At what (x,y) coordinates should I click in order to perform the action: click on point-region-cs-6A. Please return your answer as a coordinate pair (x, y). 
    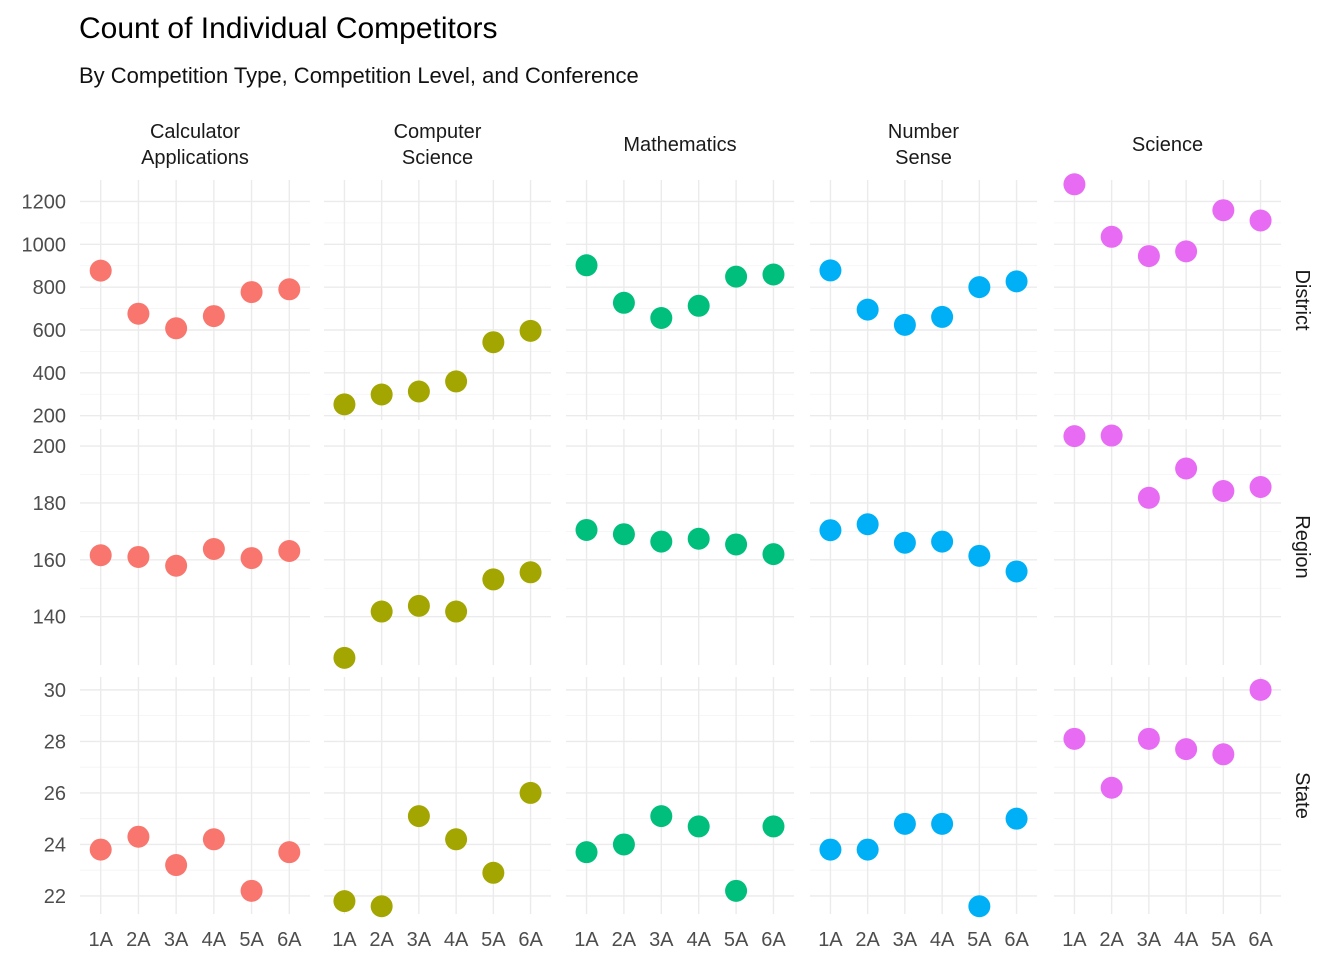
    Looking at the image, I should click on (530, 572).